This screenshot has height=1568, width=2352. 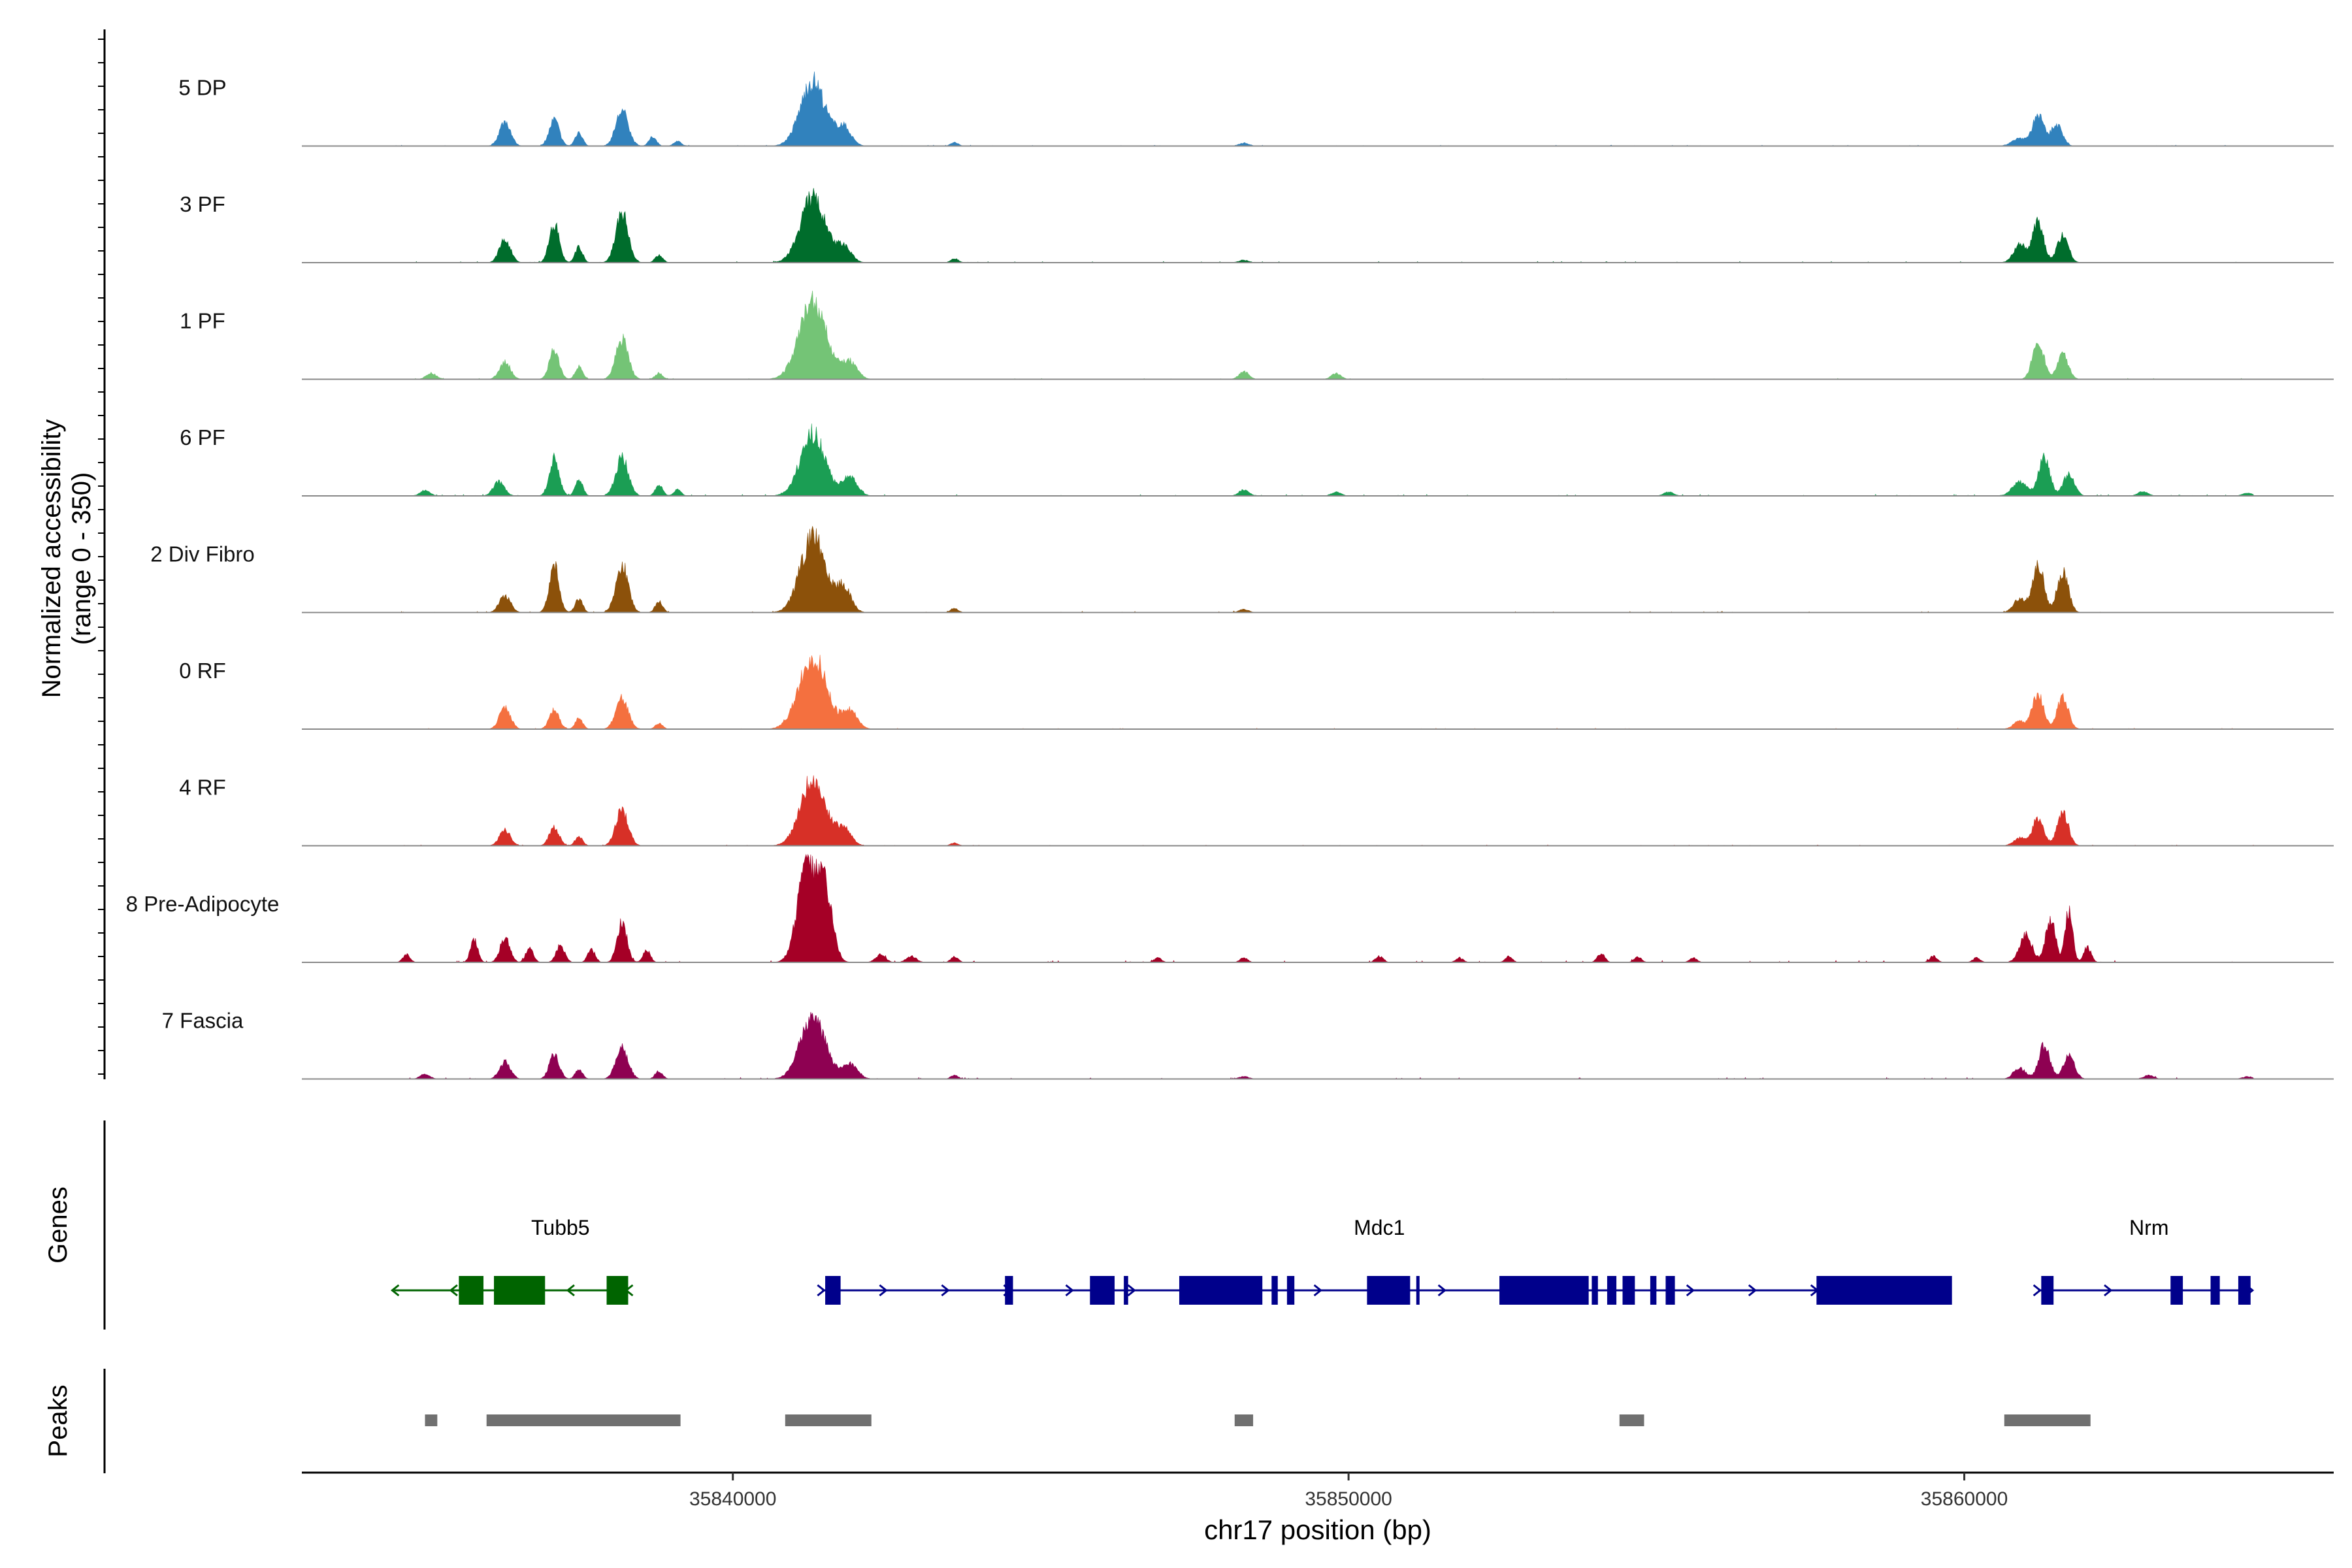 What do you see at coordinates (1384, 1260) in the screenshot?
I see `gene-mdc1: Mdc1` at bounding box center [1384, 1260].